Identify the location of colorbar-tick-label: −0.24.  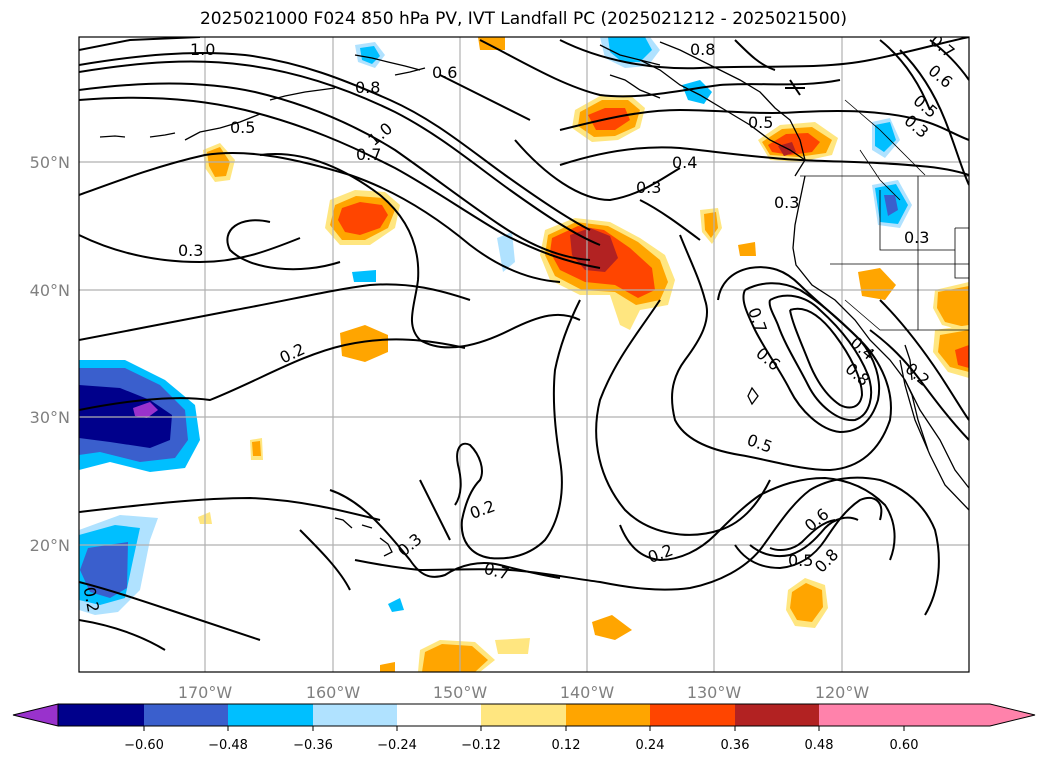
(397, 745).